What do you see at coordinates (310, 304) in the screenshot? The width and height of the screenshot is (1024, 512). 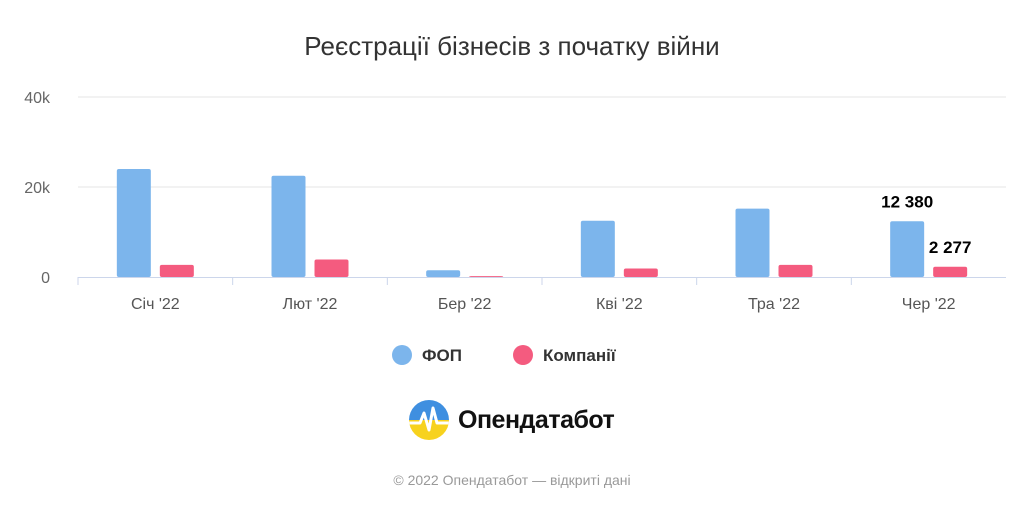 I see `x-tick-label: Лют '22` at bounding box center [310, 304].